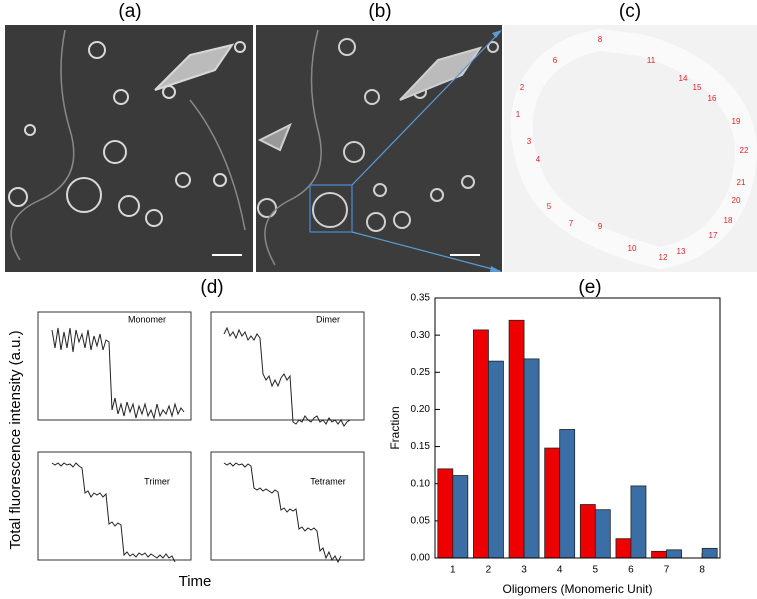  I want to click on spot-label: 19, so click(736, 121).